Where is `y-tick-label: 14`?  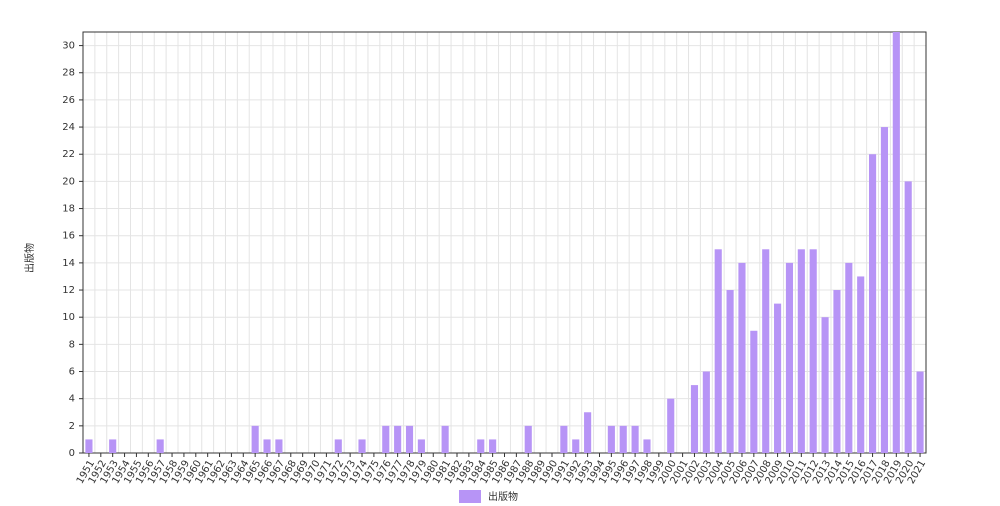 y-tick-label: 14 is located at coordinates (68, 263).